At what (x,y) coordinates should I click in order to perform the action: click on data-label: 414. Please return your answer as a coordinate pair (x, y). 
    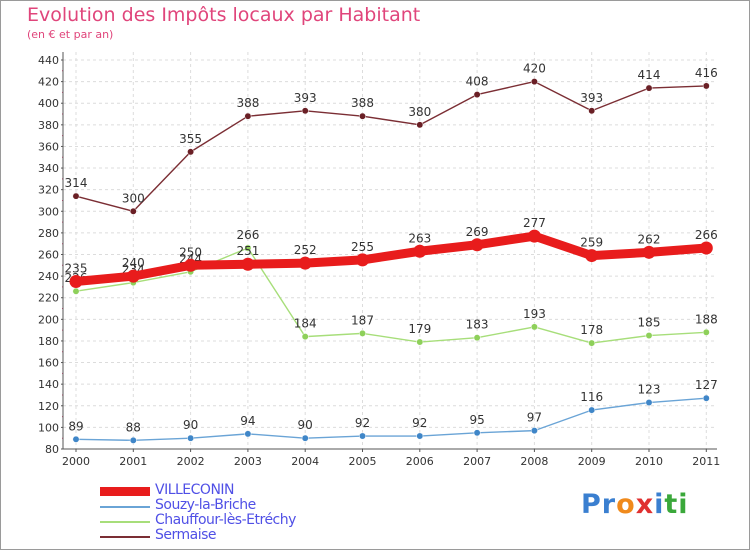
    Looking at the image, I should click on (649, 75).